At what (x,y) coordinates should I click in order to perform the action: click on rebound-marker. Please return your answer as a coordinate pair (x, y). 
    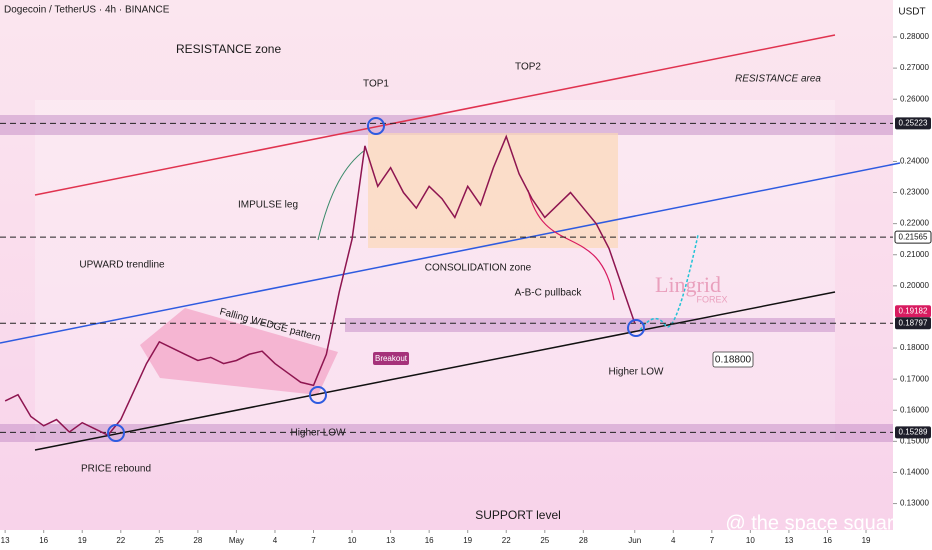
    Looking at the image, I should click on (116, 433).